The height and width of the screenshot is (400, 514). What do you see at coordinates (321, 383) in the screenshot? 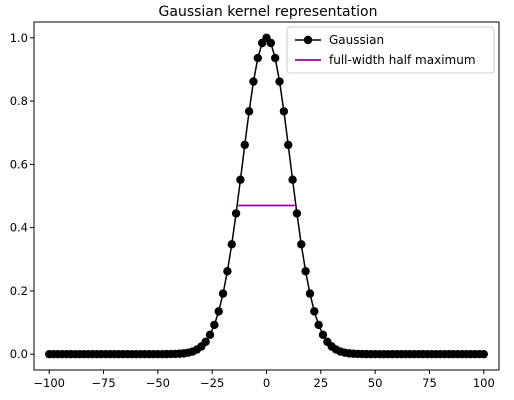
I see `x-tick-label: 25` at bounding box center [321, 383].